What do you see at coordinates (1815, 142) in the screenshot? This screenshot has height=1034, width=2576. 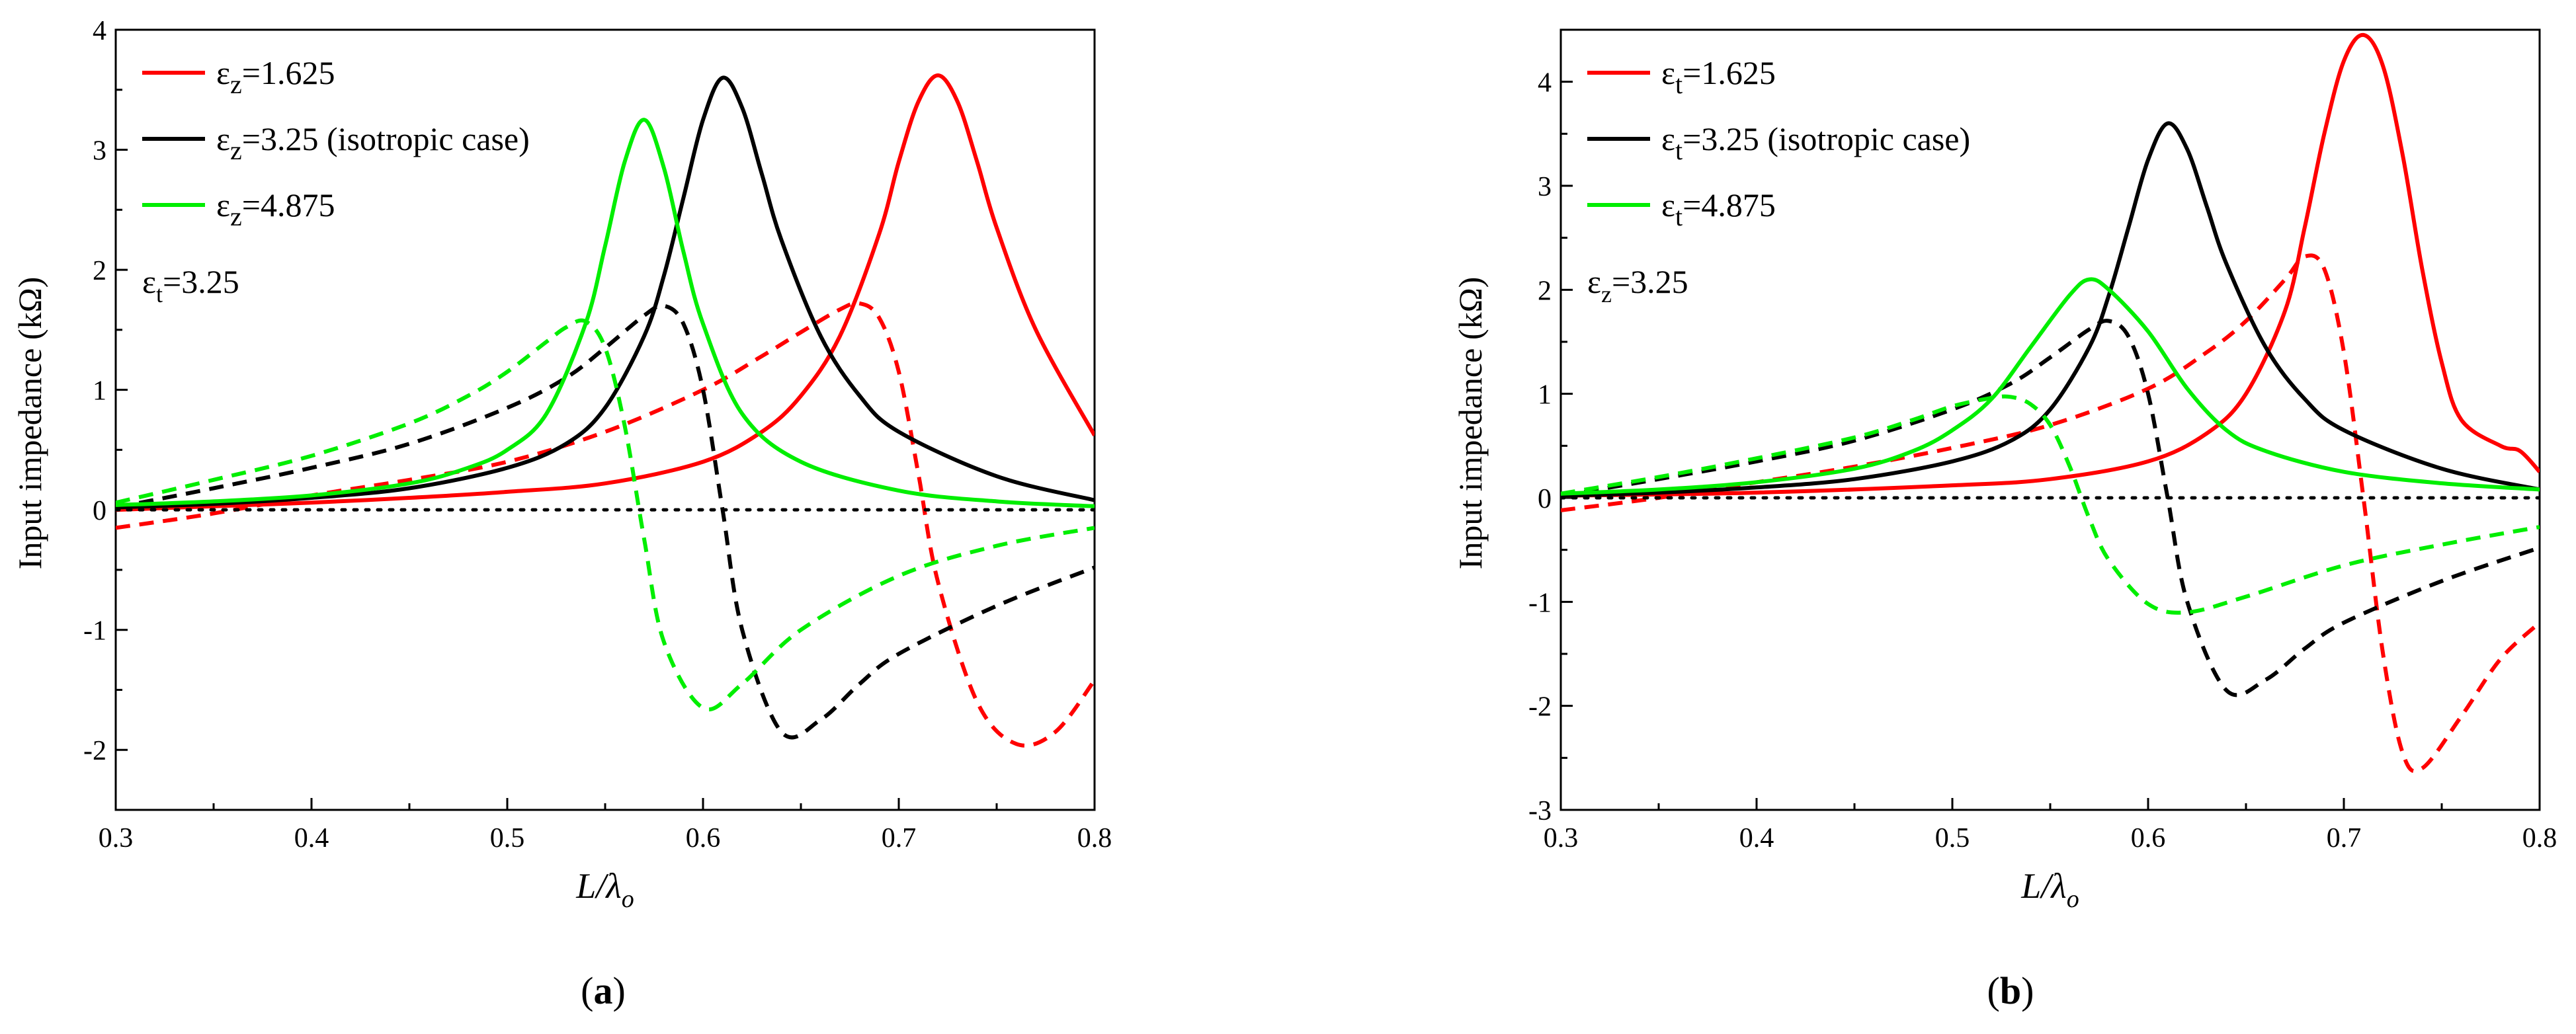 I see `legend-label: εt=3.25 (isotropic case)` at bounding box center [1815, 142].